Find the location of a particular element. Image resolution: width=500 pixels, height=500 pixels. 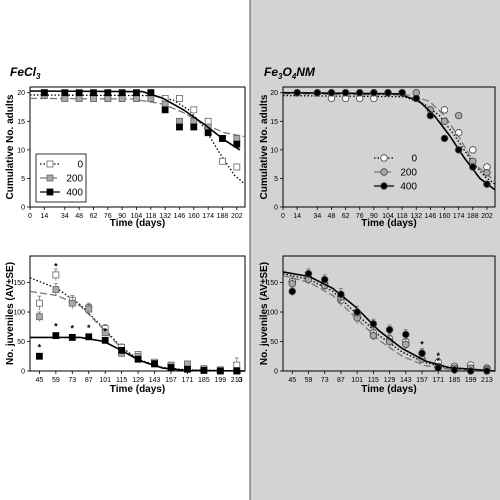

title-part: NM is located at coordinates (306, 72).